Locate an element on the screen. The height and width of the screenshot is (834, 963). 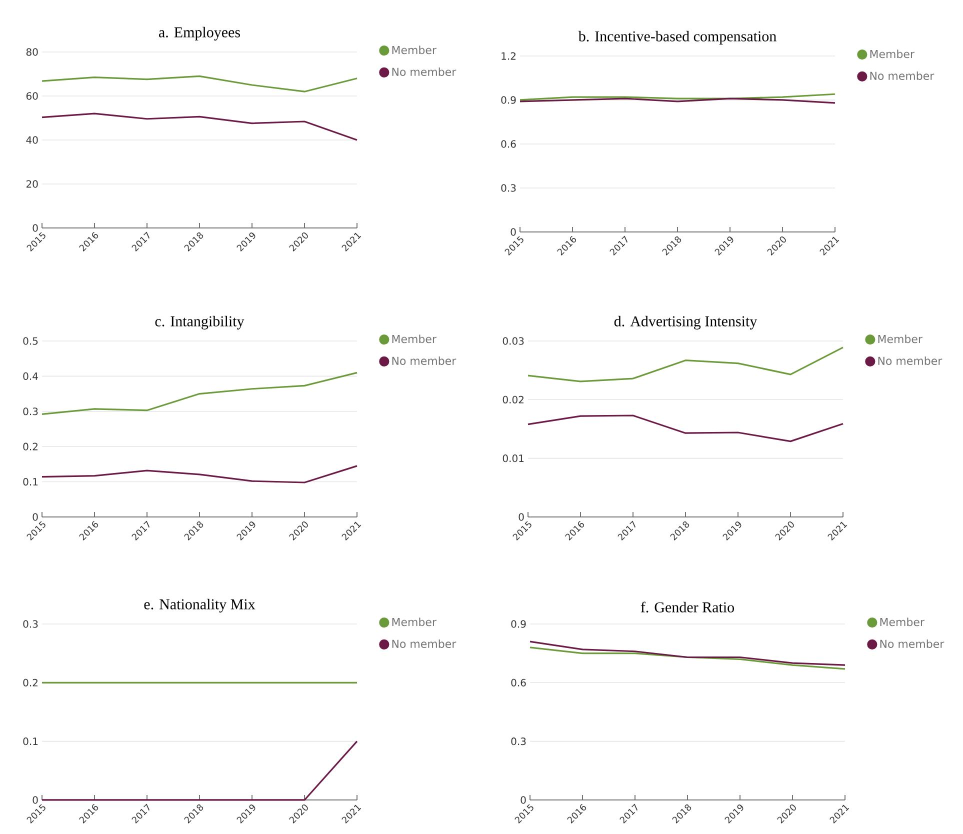
chart-title: e. Nationality Mix is located at coordinates (200, 605).